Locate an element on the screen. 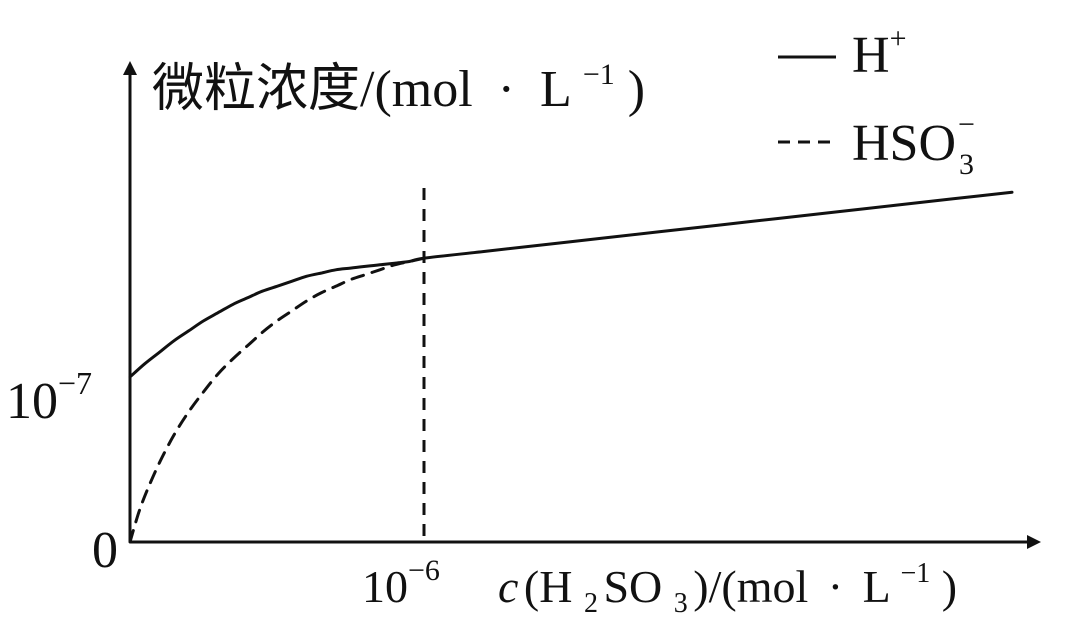  x-label-so: SO is located at coordinates (632, 586).